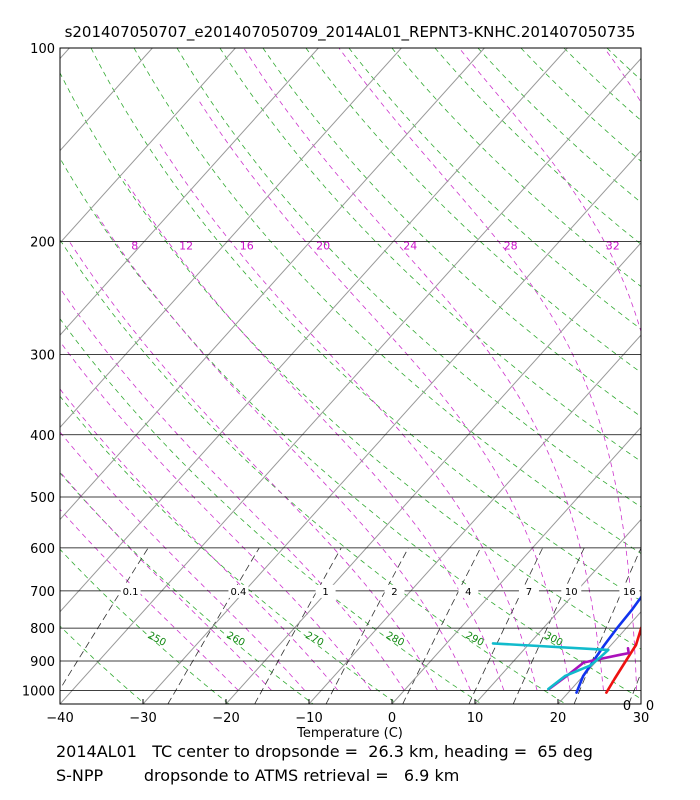 The height and width of the screenshot is (800, 700). I want to click on mixing-ratio-label: 2, so click(394, 592).